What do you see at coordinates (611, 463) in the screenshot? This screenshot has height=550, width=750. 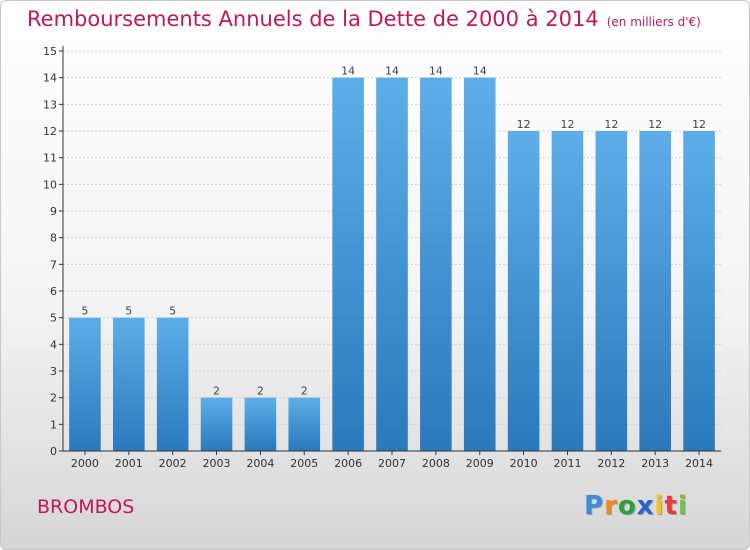 I see `x-tick-label: 2012` at bounding box center [611, 463].